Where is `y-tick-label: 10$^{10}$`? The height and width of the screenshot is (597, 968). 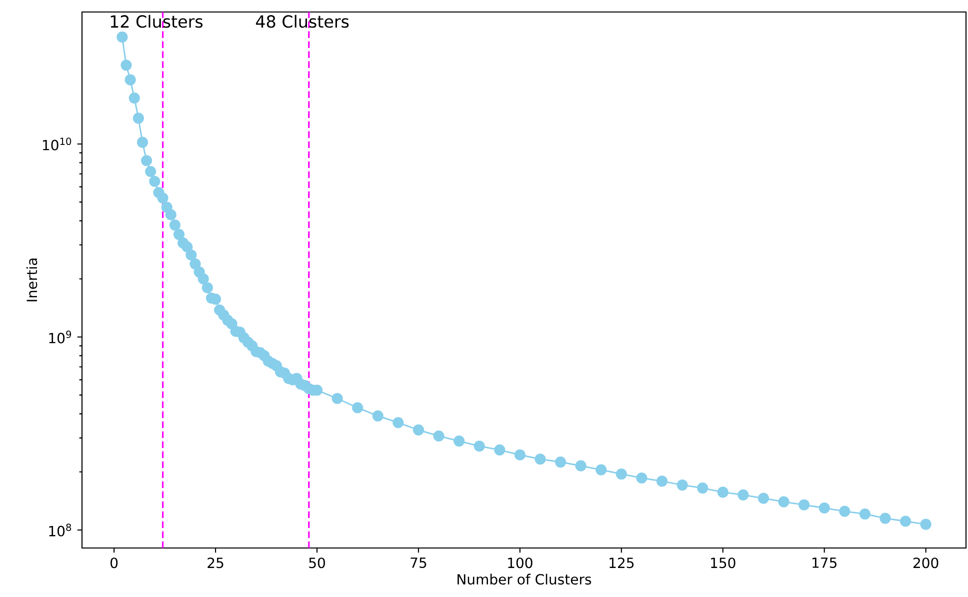
y-tick-label: 10$^{10}$ is located at coordinates (57, 144).